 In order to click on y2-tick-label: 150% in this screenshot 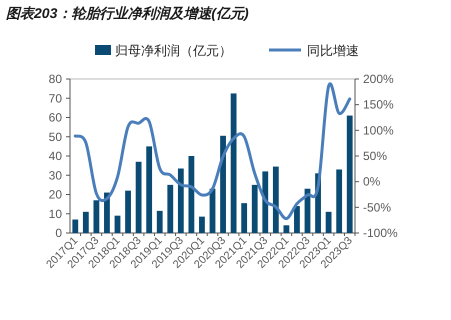, I will do `click(378, 105)`.